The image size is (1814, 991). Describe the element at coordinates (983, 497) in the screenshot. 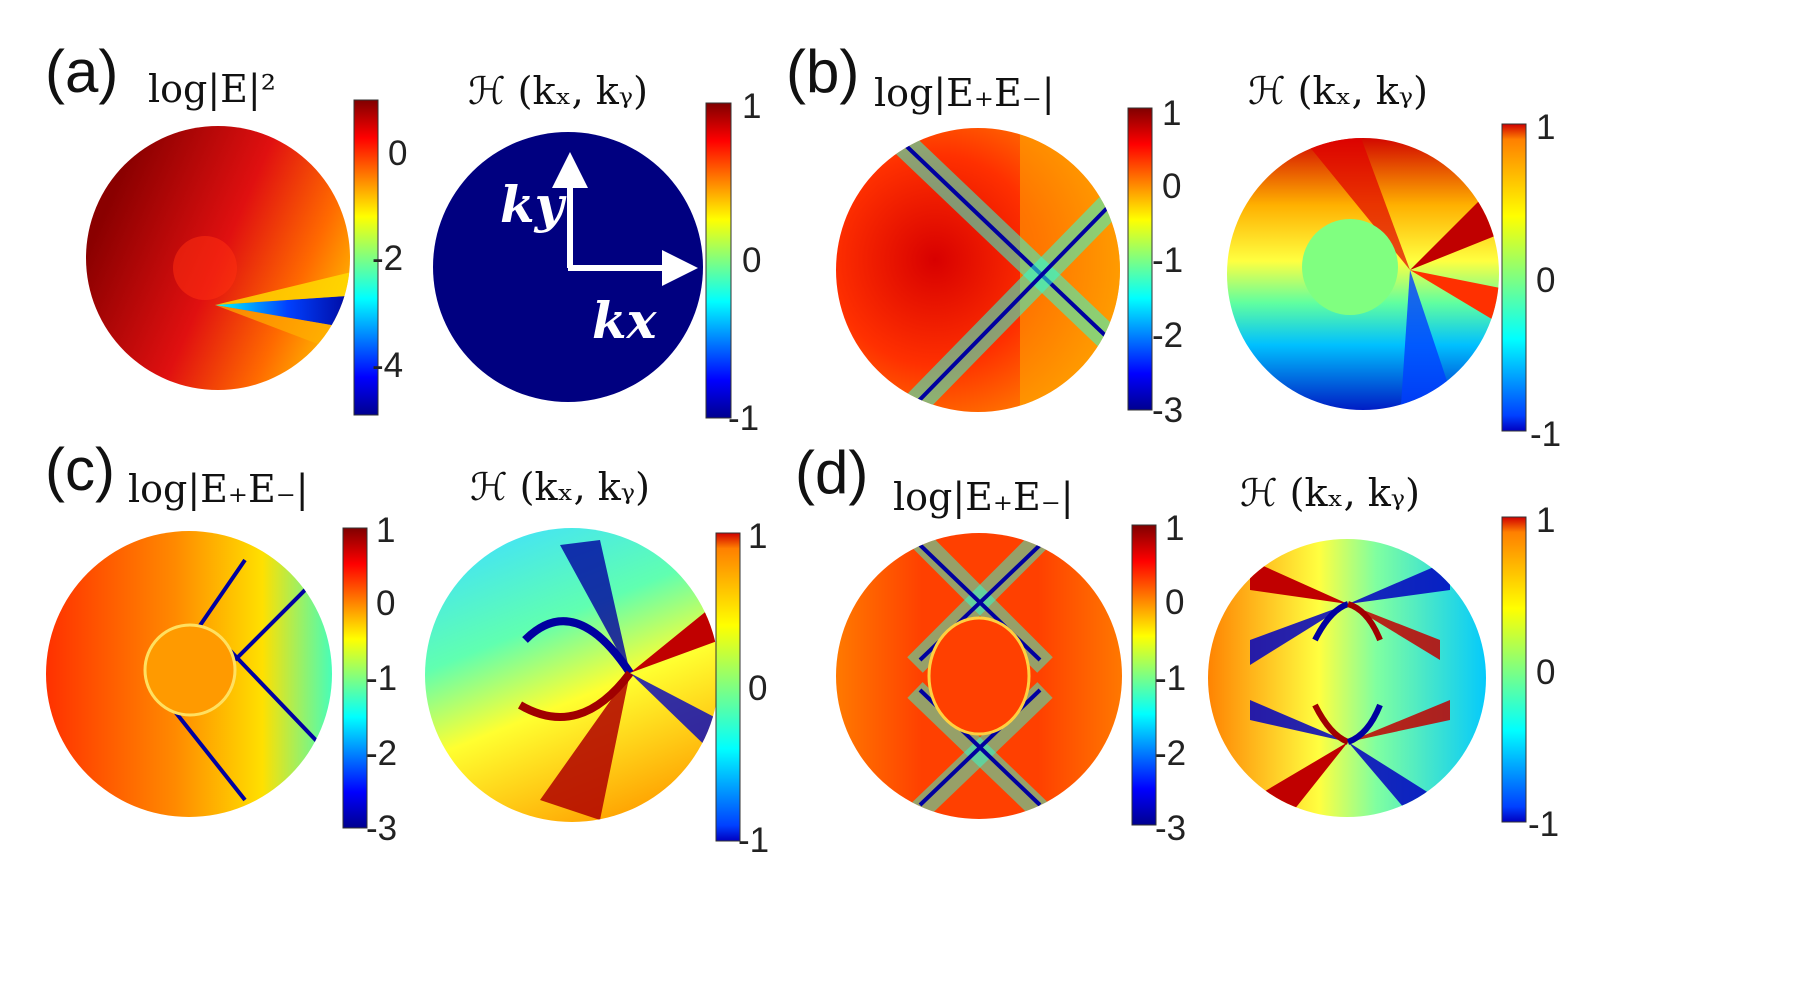

I see `panel-d-title-left: log|E₊E₋|` at that location.